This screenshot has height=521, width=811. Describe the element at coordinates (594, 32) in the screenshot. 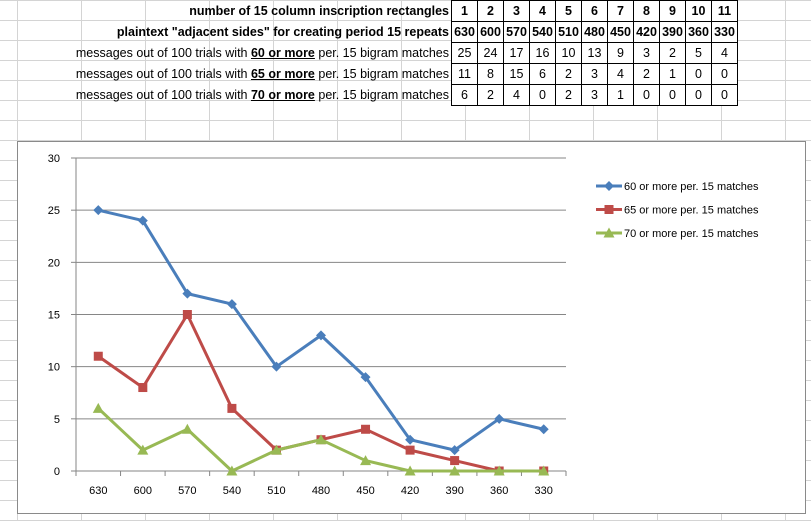

I see `table-cell: 480` at that location.